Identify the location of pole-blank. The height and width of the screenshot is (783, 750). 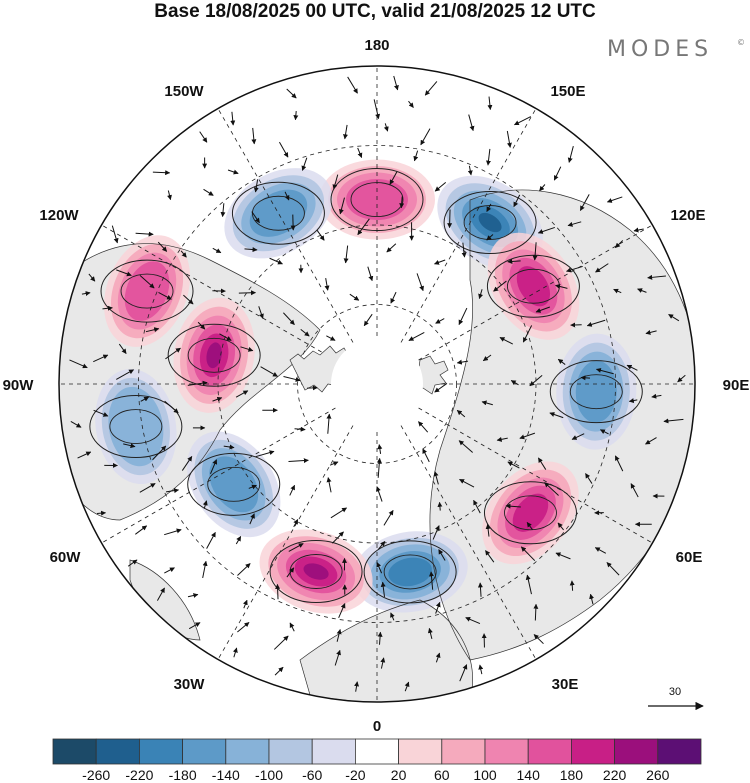
(377, 384).